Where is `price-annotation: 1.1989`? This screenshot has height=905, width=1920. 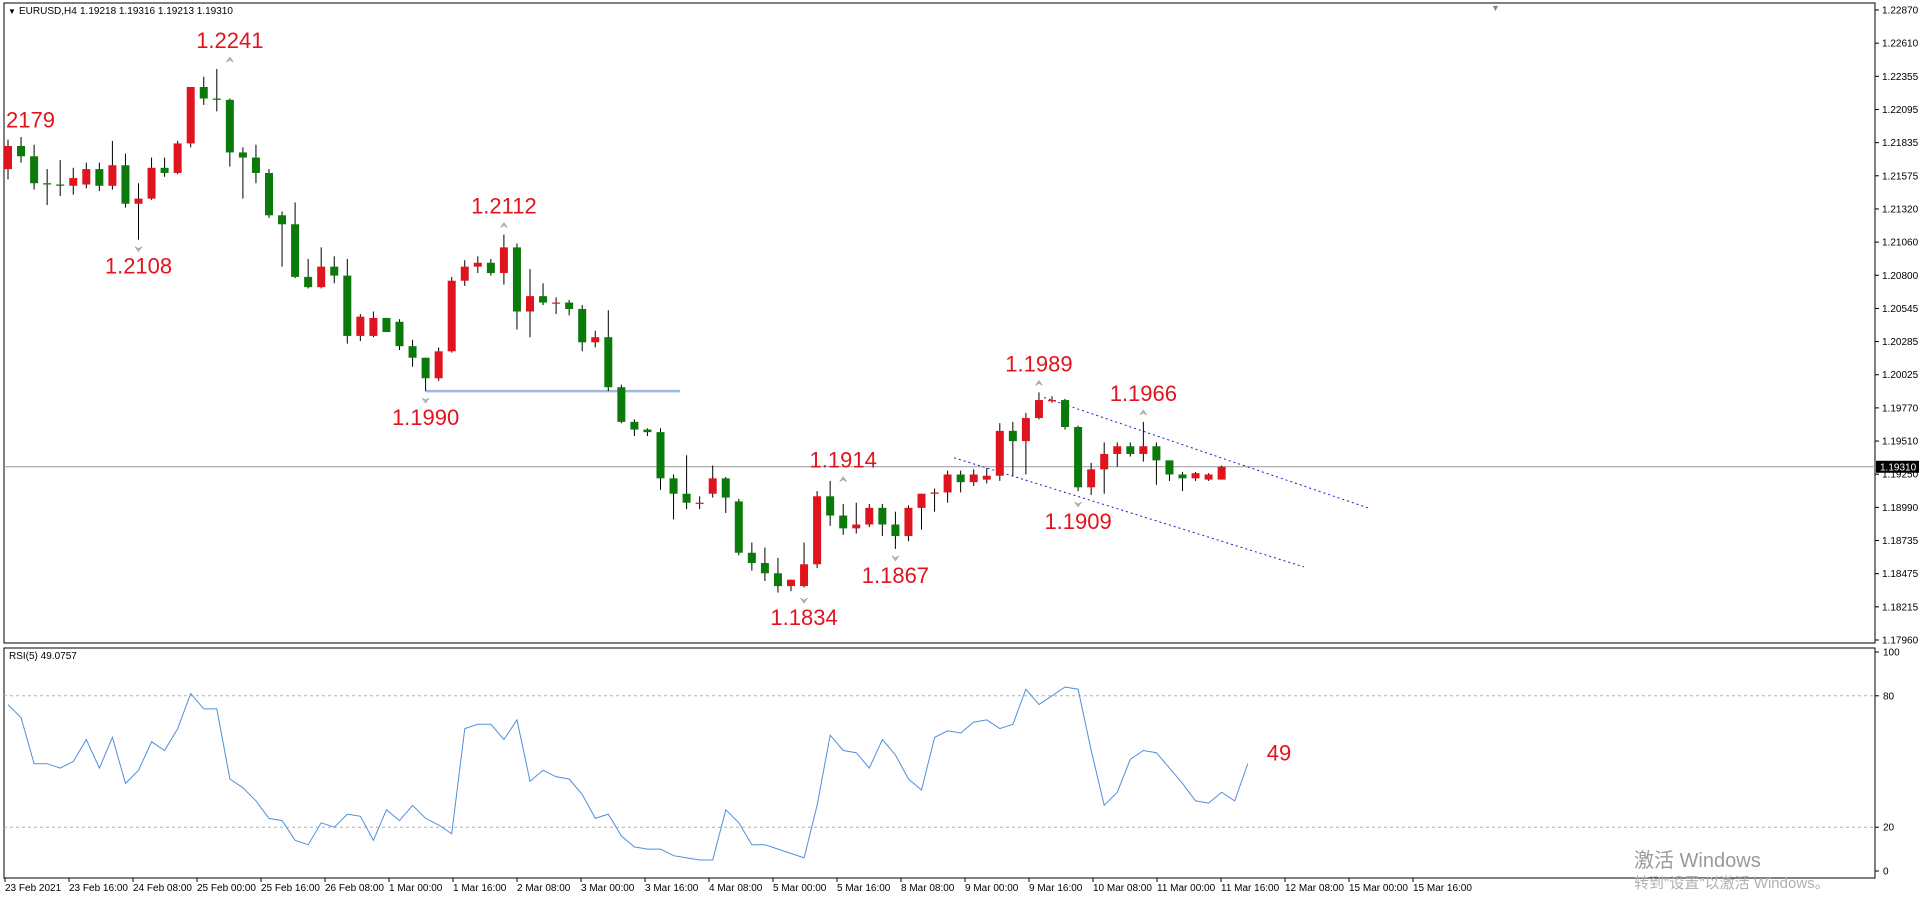 price-annotation: 1.1989 is located at coordinates (1038, 363).